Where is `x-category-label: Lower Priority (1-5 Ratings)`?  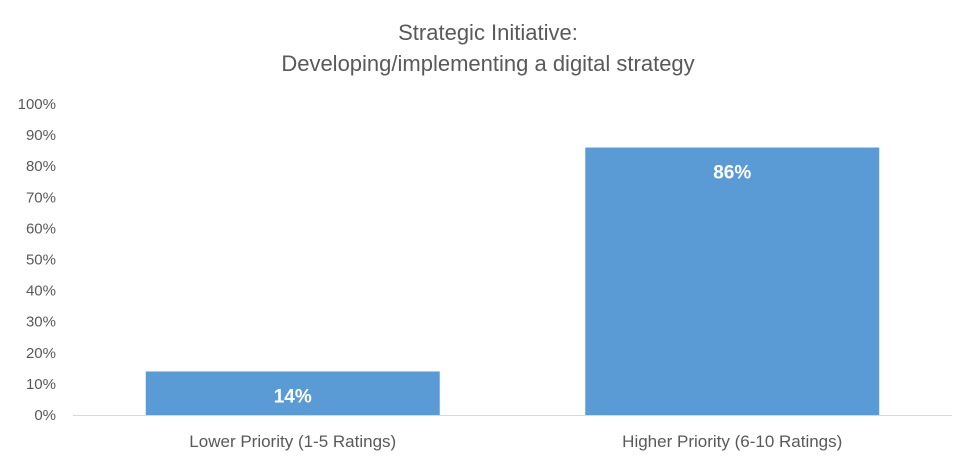 x-category-label: Lower Priority (1-5 Ratings) is located at coordinates (292, 441).